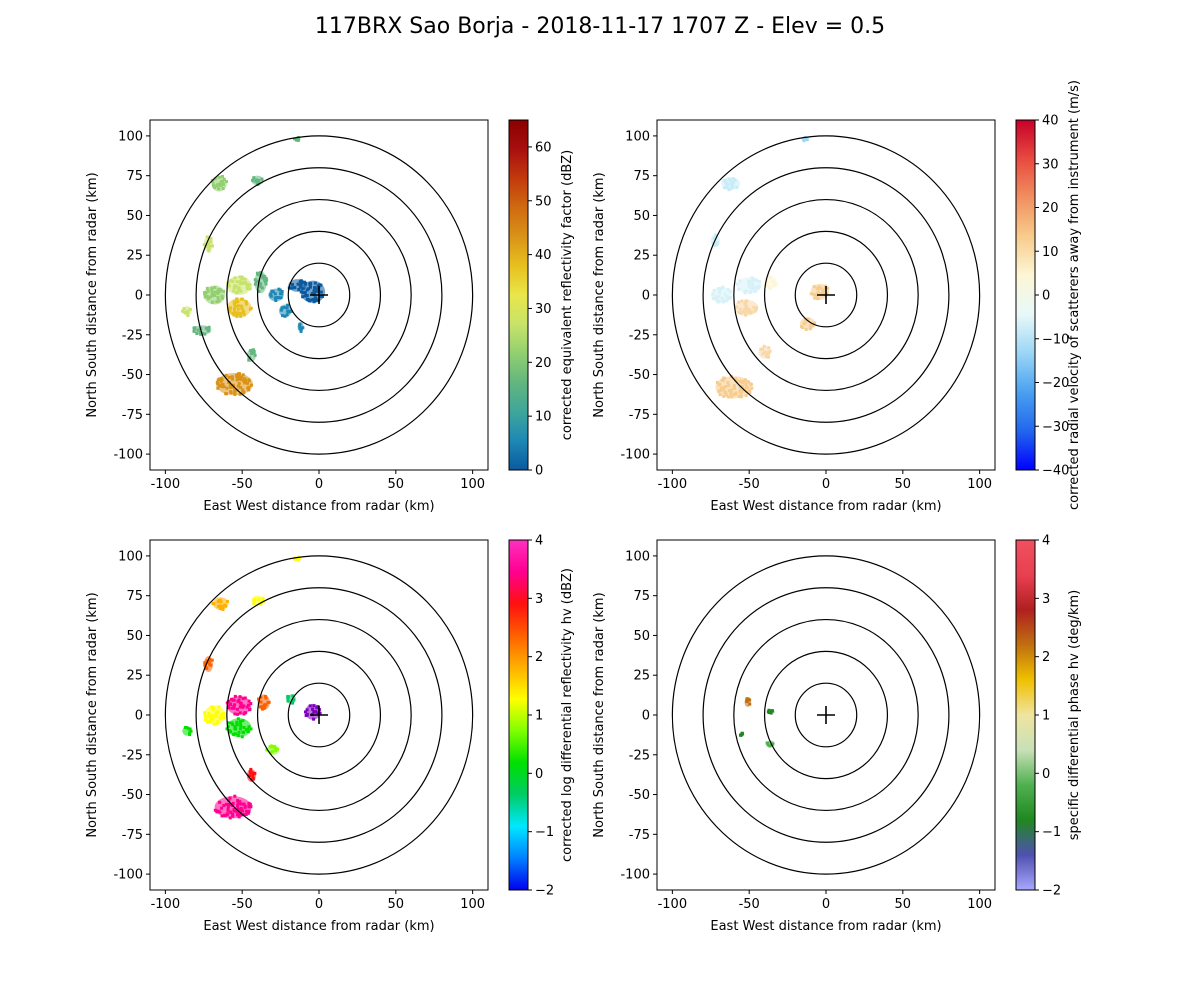  What do you see at coordinates (543, 201) in the screenshot?
I see `colorbar-tick-label: 50` at bounding box center [543, 201].